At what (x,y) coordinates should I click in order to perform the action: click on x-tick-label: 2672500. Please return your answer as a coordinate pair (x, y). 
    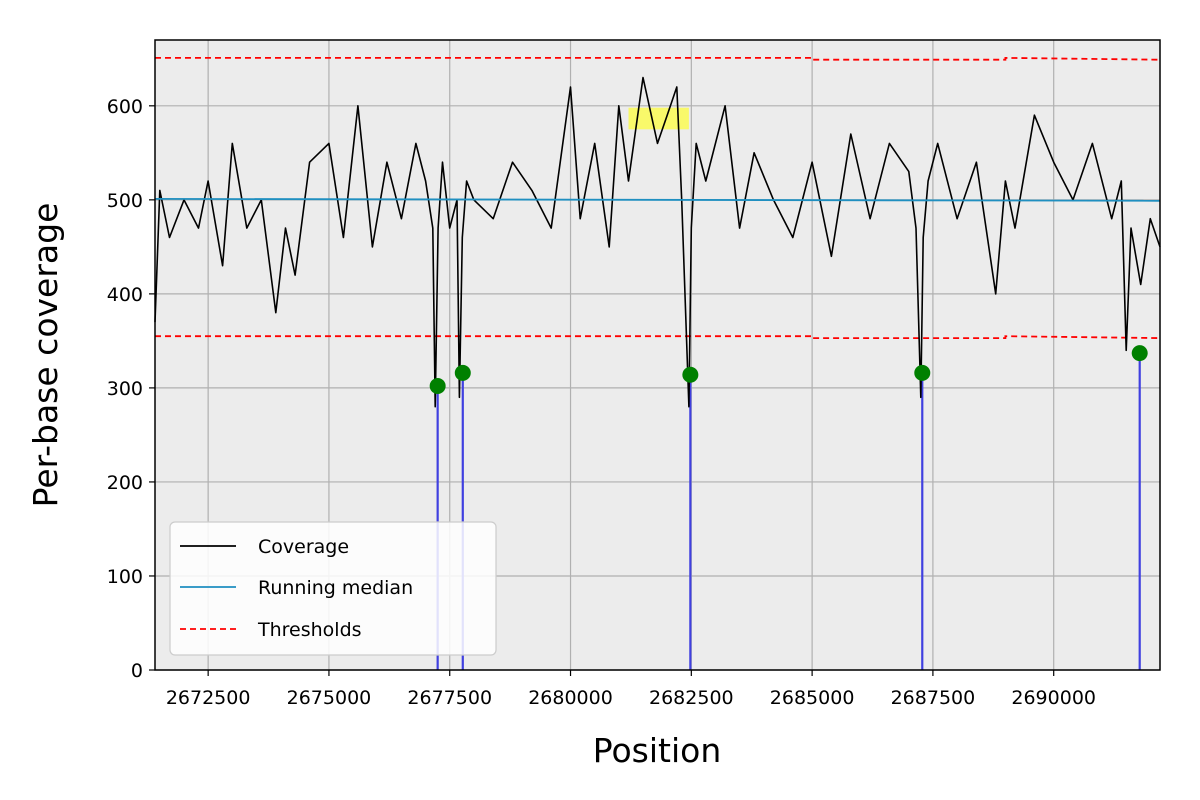
    Looking at the image, I should click on (208, 698).